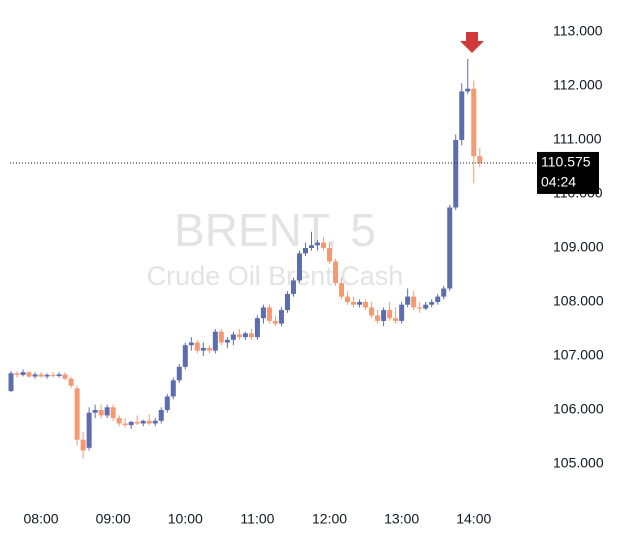 This screenshot has height=552, width=629. I want to click on x-tick-label: 14:00, so click(473, 519).